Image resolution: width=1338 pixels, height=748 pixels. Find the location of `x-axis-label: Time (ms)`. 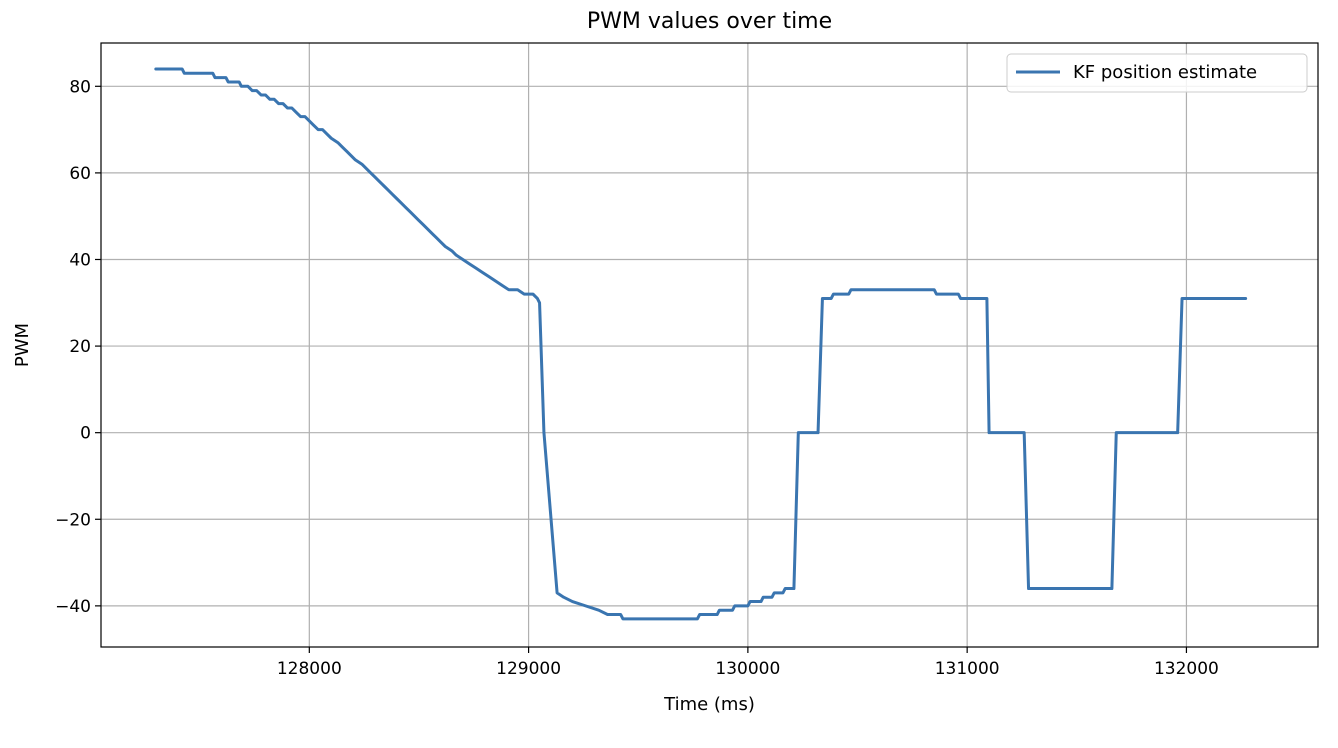

x-axis-label: Time (ms) is located at coordinates (709, 704).